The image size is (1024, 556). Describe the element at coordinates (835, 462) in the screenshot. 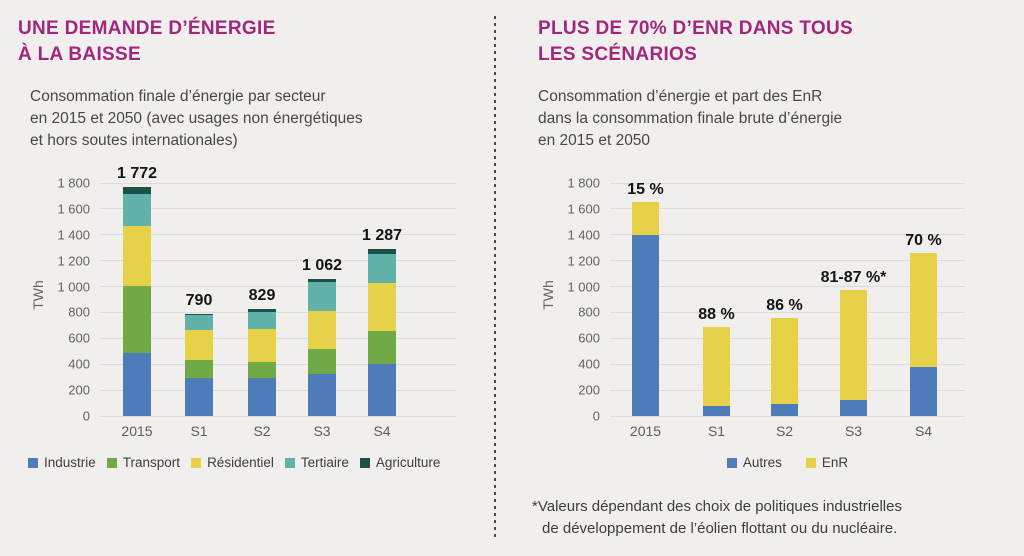

I see `legend-label-enr: EnR` at that location.